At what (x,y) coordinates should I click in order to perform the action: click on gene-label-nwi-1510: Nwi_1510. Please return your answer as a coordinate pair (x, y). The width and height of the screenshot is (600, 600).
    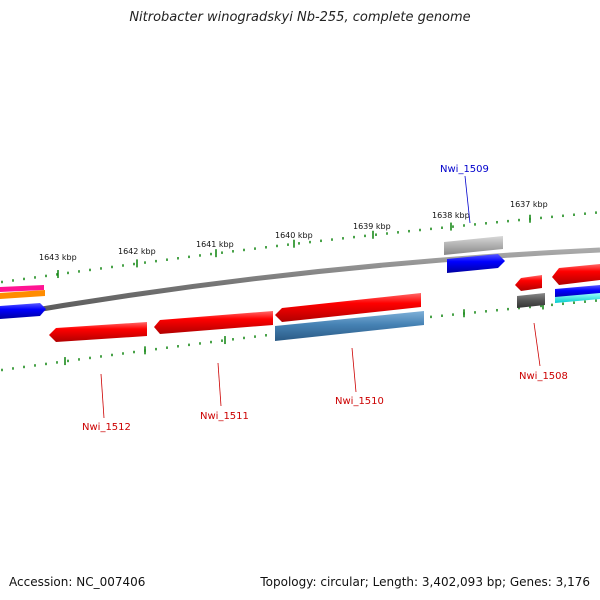
    Looking at the image, I should click on (359, 401).